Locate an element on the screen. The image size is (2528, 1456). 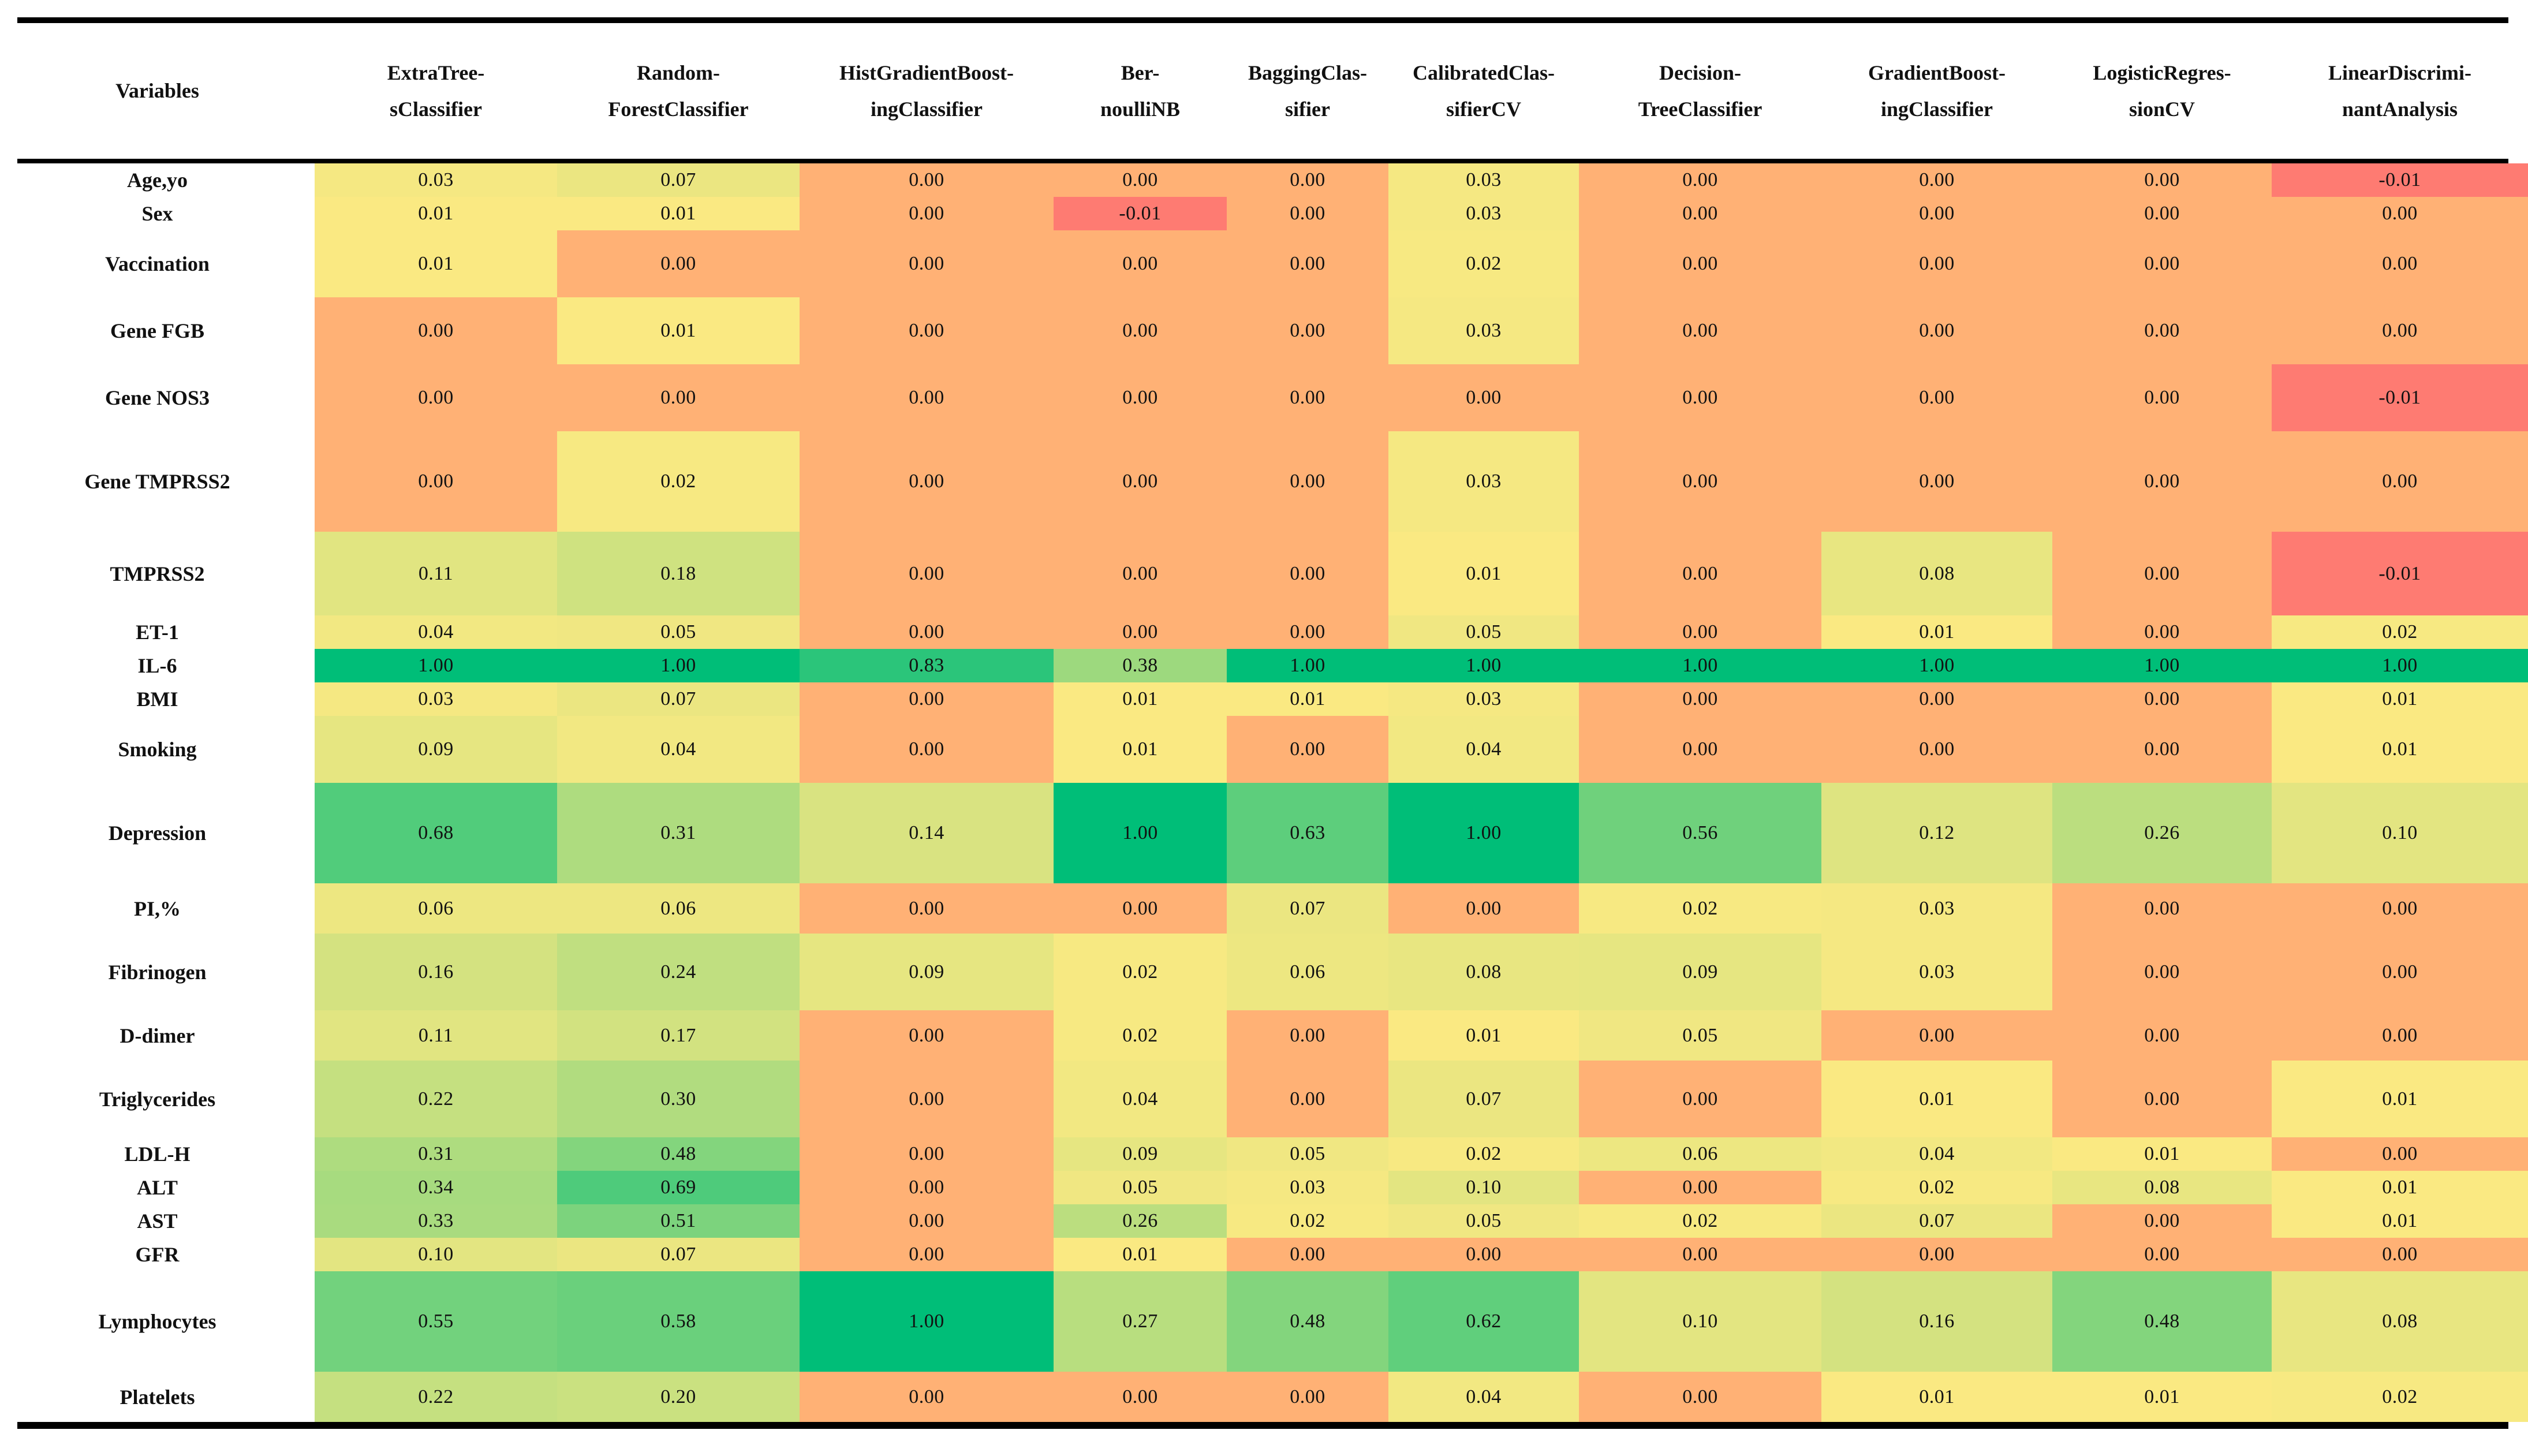
value-cell: 0.34 is located at coordinates (436, 1187).